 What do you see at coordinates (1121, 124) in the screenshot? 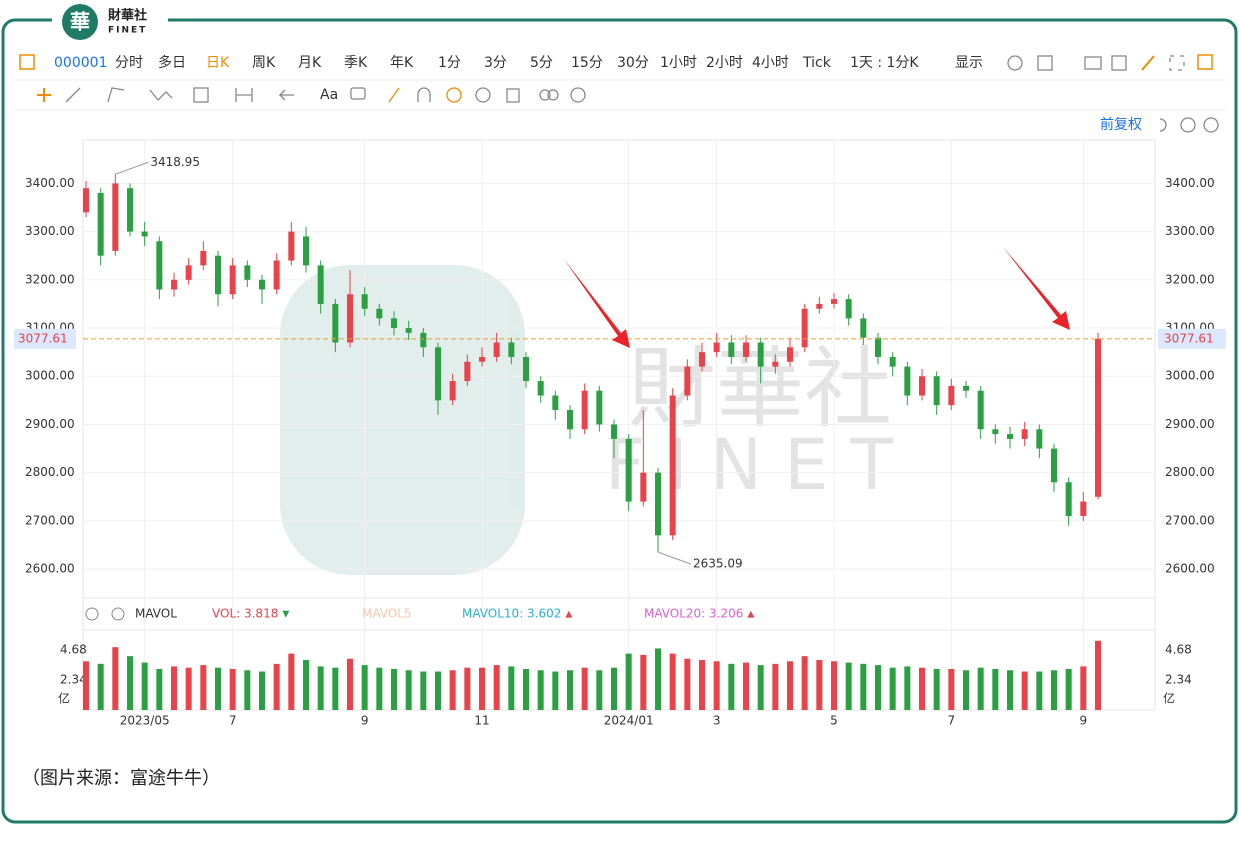
I see `adjust-mode: 前复权` at bounding box center [1121, 124].